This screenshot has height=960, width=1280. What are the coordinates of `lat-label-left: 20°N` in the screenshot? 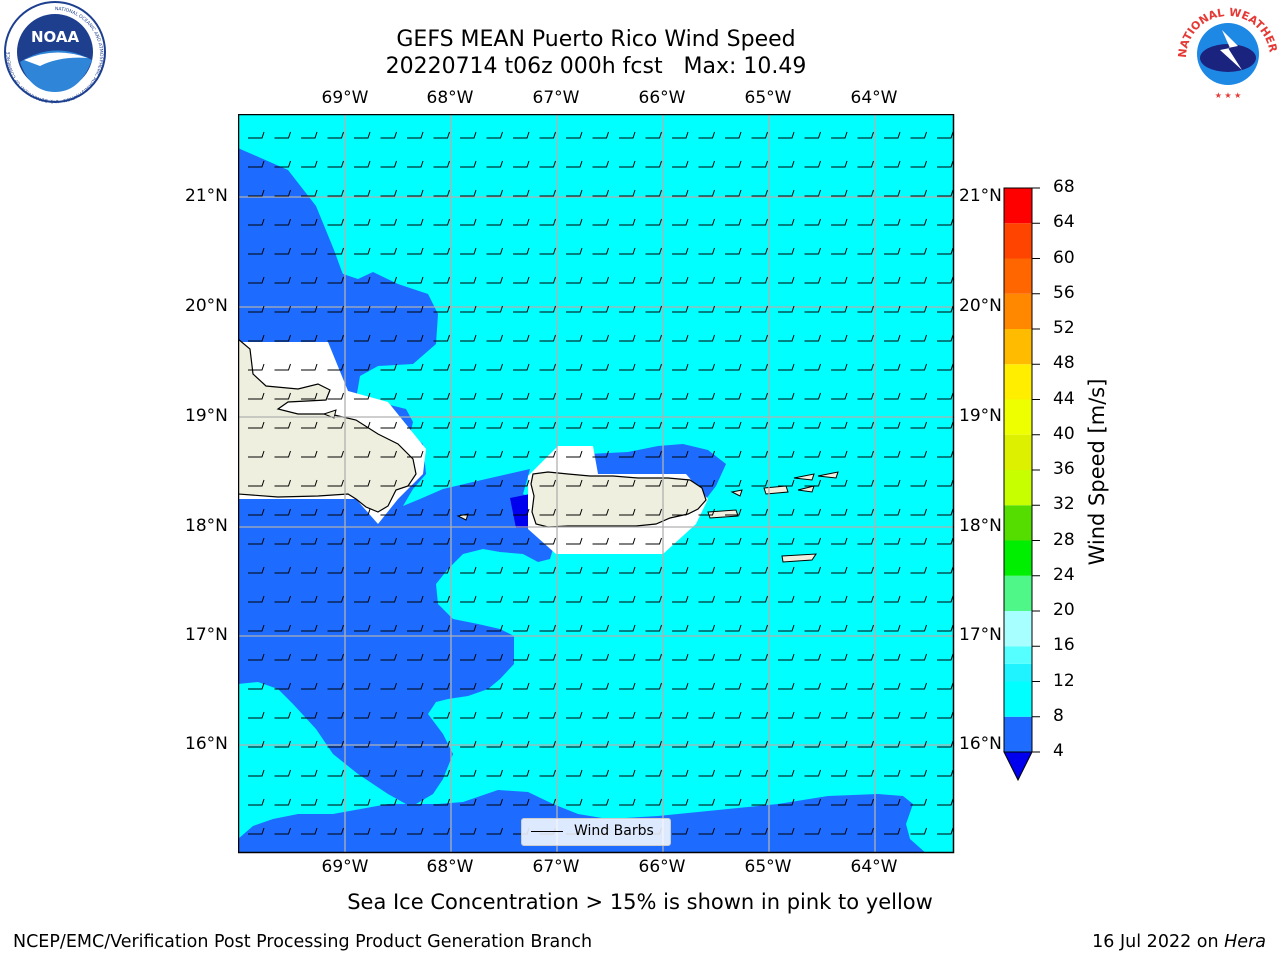 It's located at (206, 306).